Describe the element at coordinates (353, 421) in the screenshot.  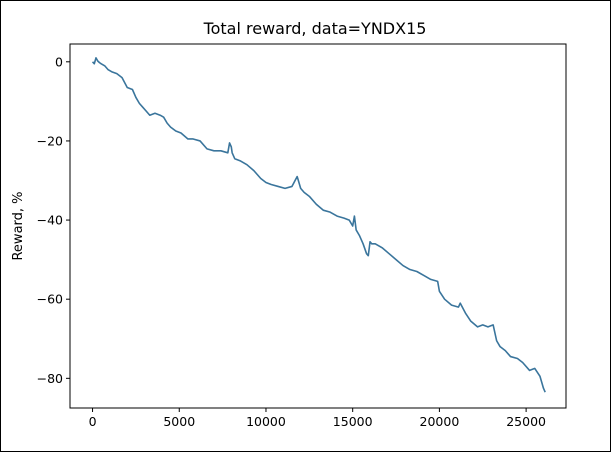
I see `x-tick-label: 15000` at that location.